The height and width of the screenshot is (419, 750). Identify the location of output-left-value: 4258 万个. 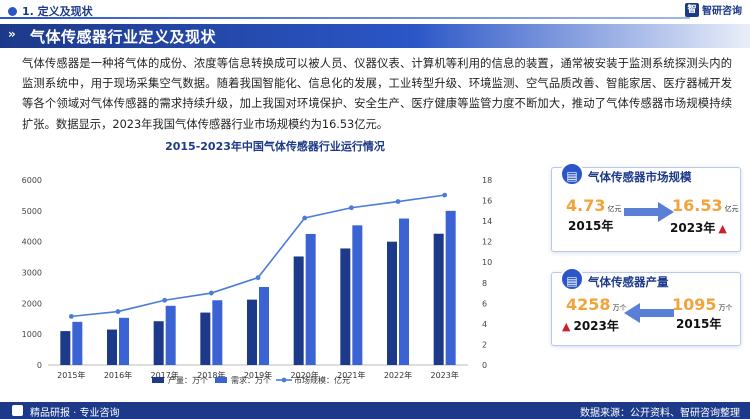
(596, 304).